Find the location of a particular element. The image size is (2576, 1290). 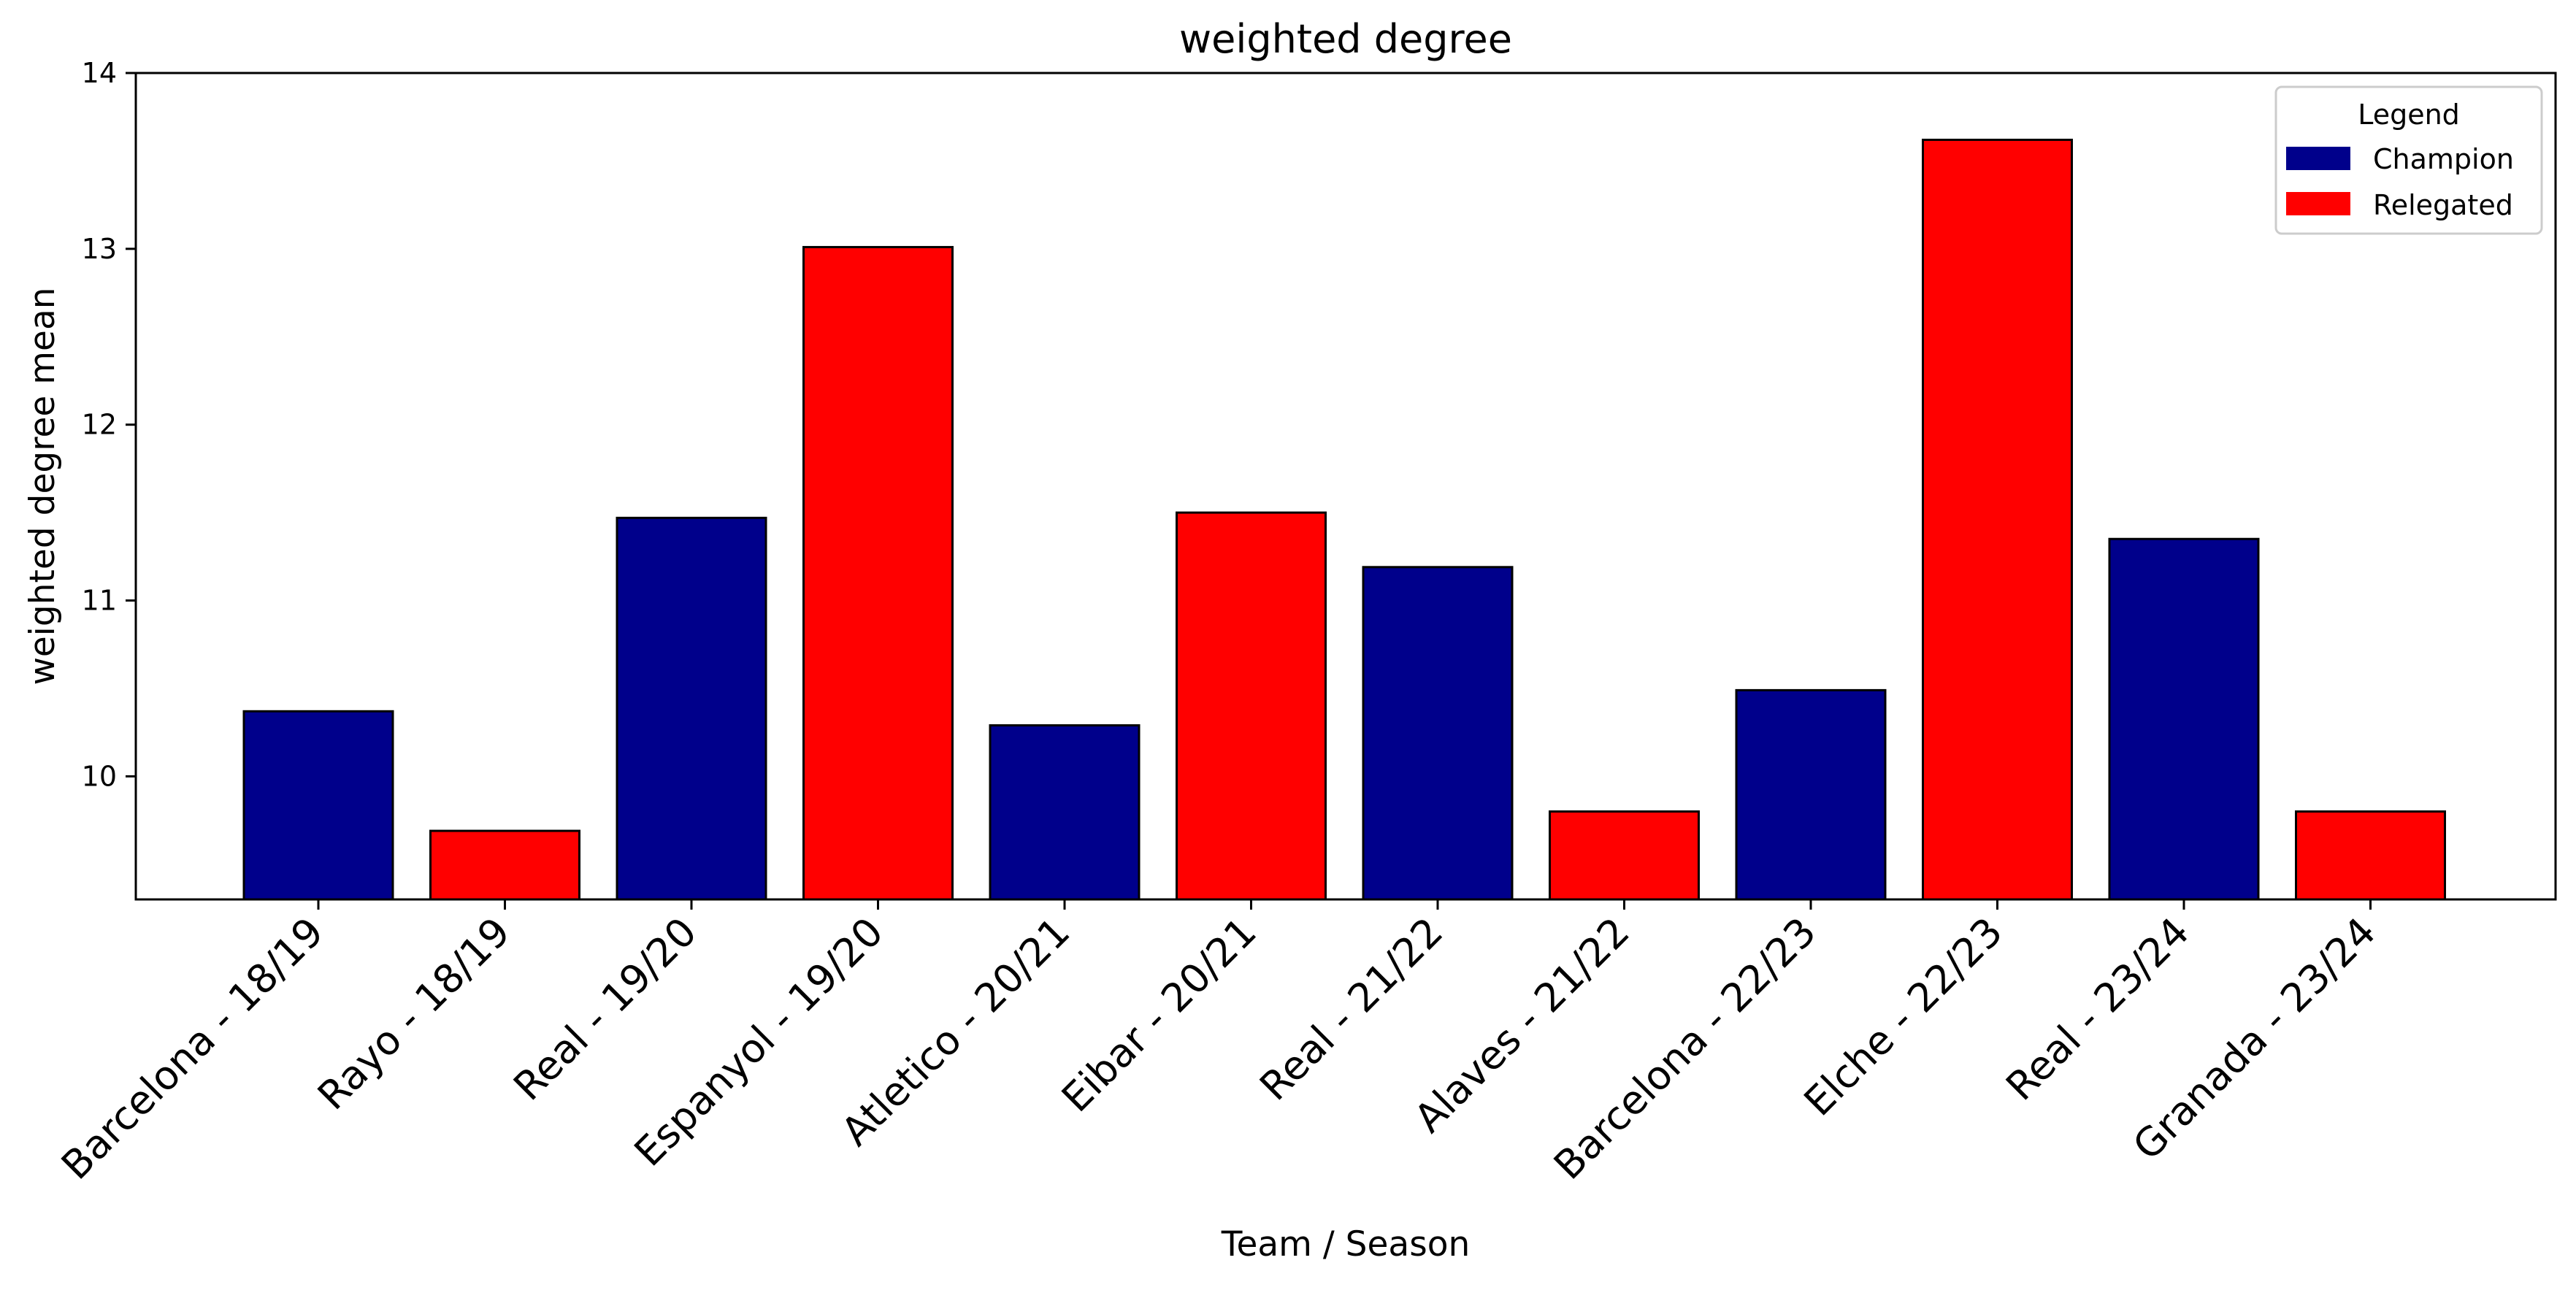

legend-swatch-champion is located at coordinates (2318, 158).